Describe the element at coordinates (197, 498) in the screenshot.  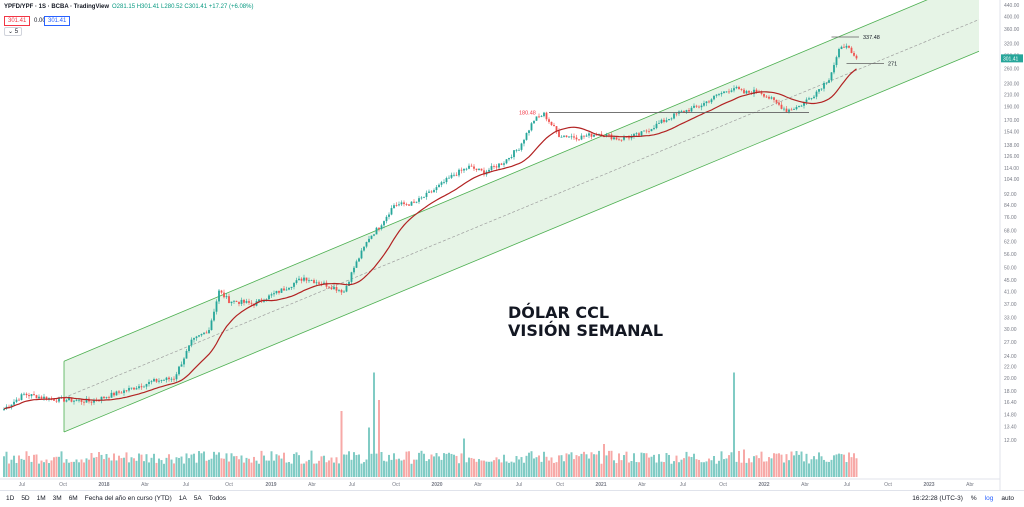
I see `range-button-7: 5A` at that location.